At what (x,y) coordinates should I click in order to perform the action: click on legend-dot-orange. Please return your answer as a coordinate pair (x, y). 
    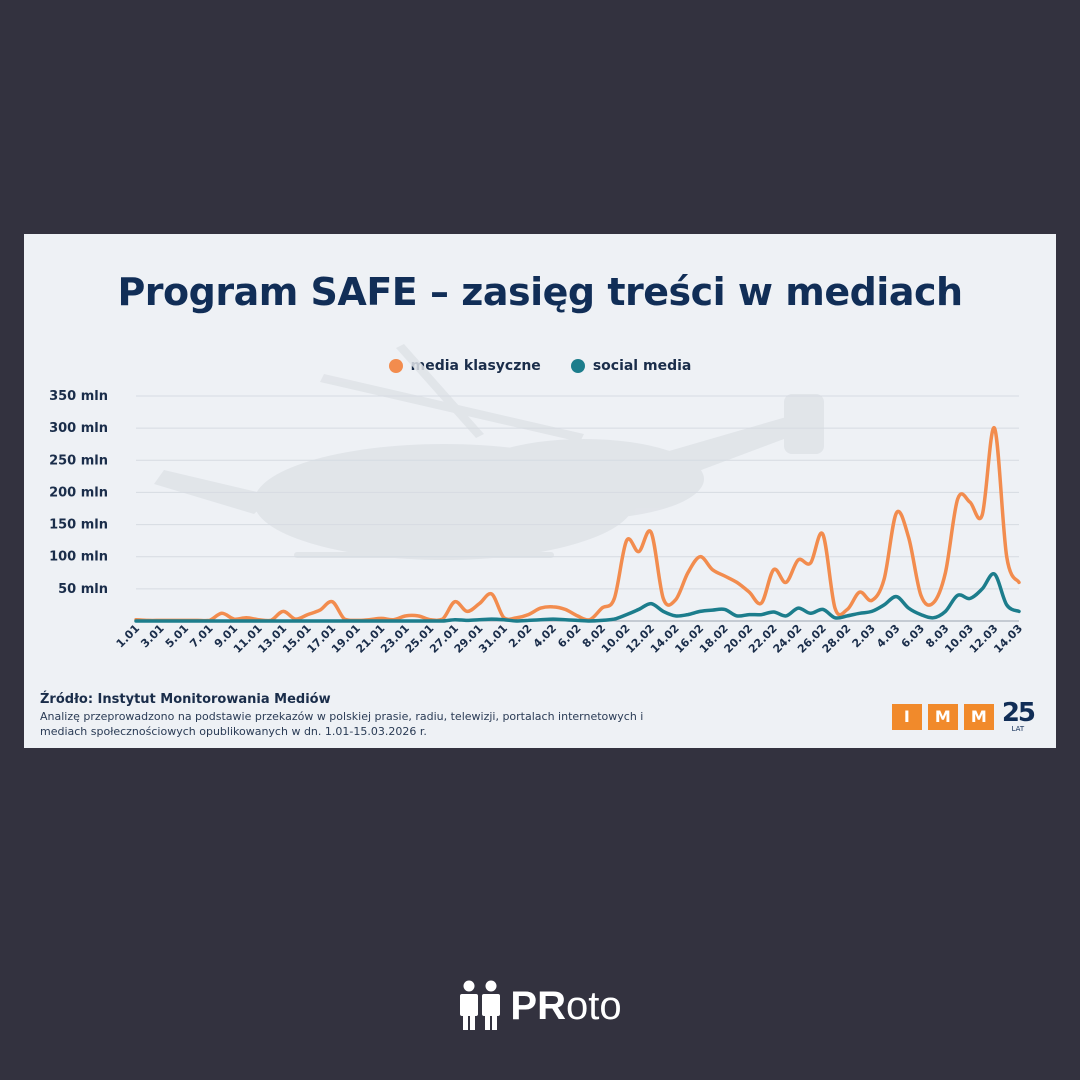
    Looking at the image, I should click on (395, 366).